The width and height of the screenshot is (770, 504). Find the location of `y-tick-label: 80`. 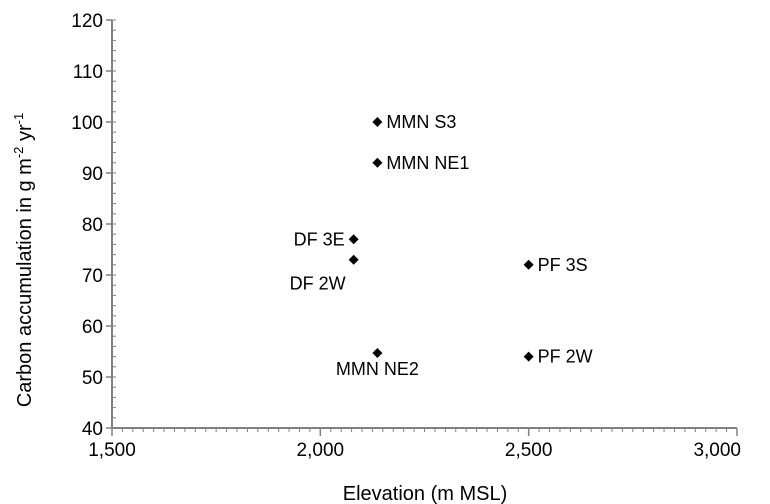

y-tick-label: 80 is located at coordinates (92, 225).